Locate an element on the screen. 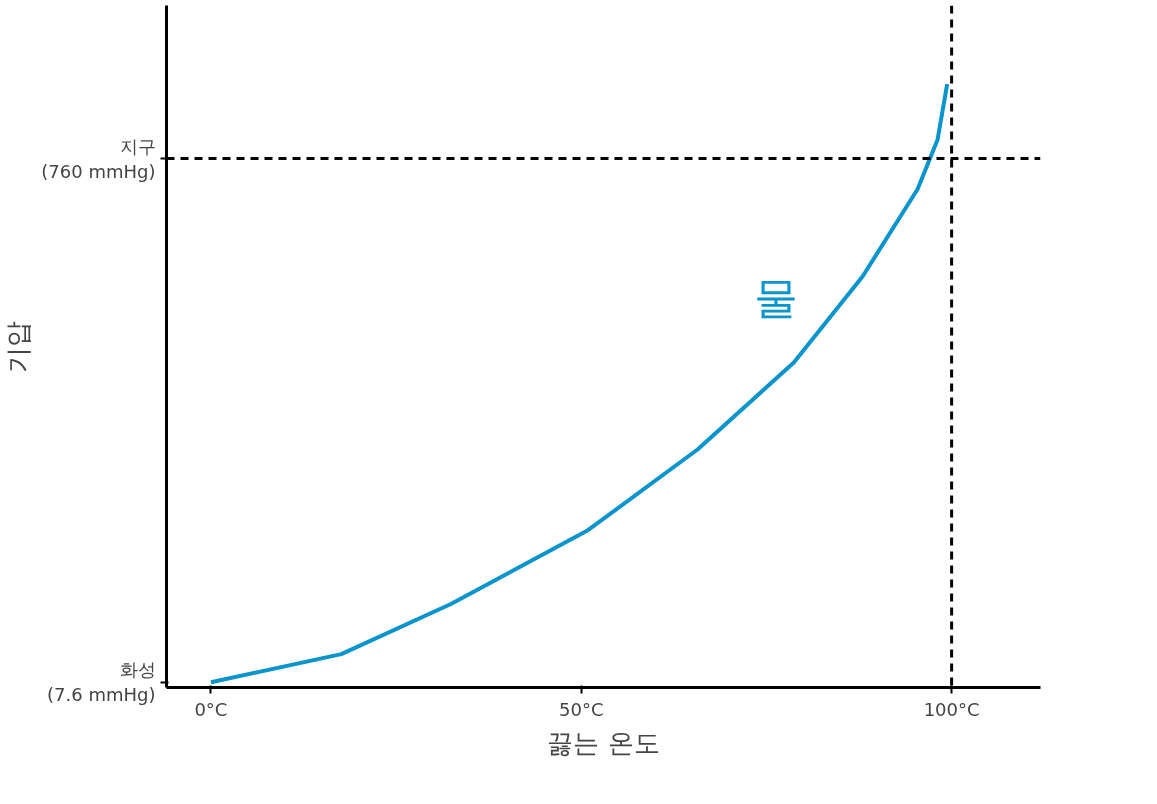 Image resolution: width=1157 pixels, height=804 pixels. y-tick-label: 화성 (7.6 mmHg) is located at coordinates (101, 682).